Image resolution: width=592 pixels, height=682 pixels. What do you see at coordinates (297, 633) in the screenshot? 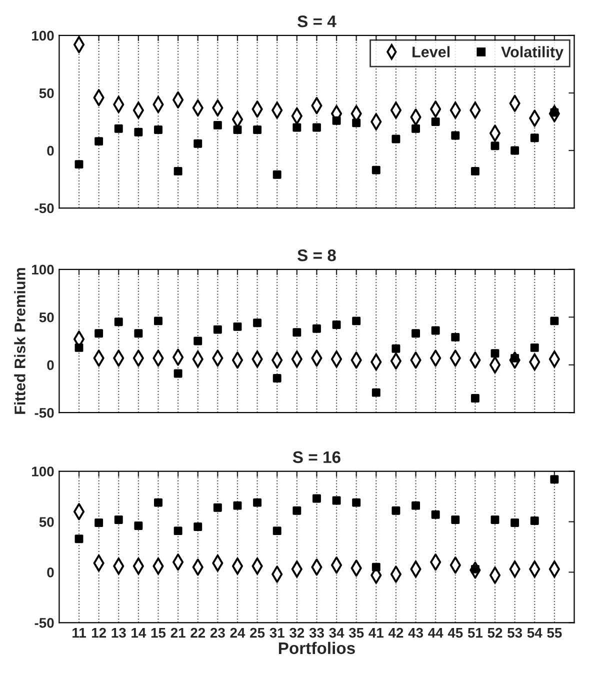
I see `x-tick-label: 32` at bounding box center [297, 633].